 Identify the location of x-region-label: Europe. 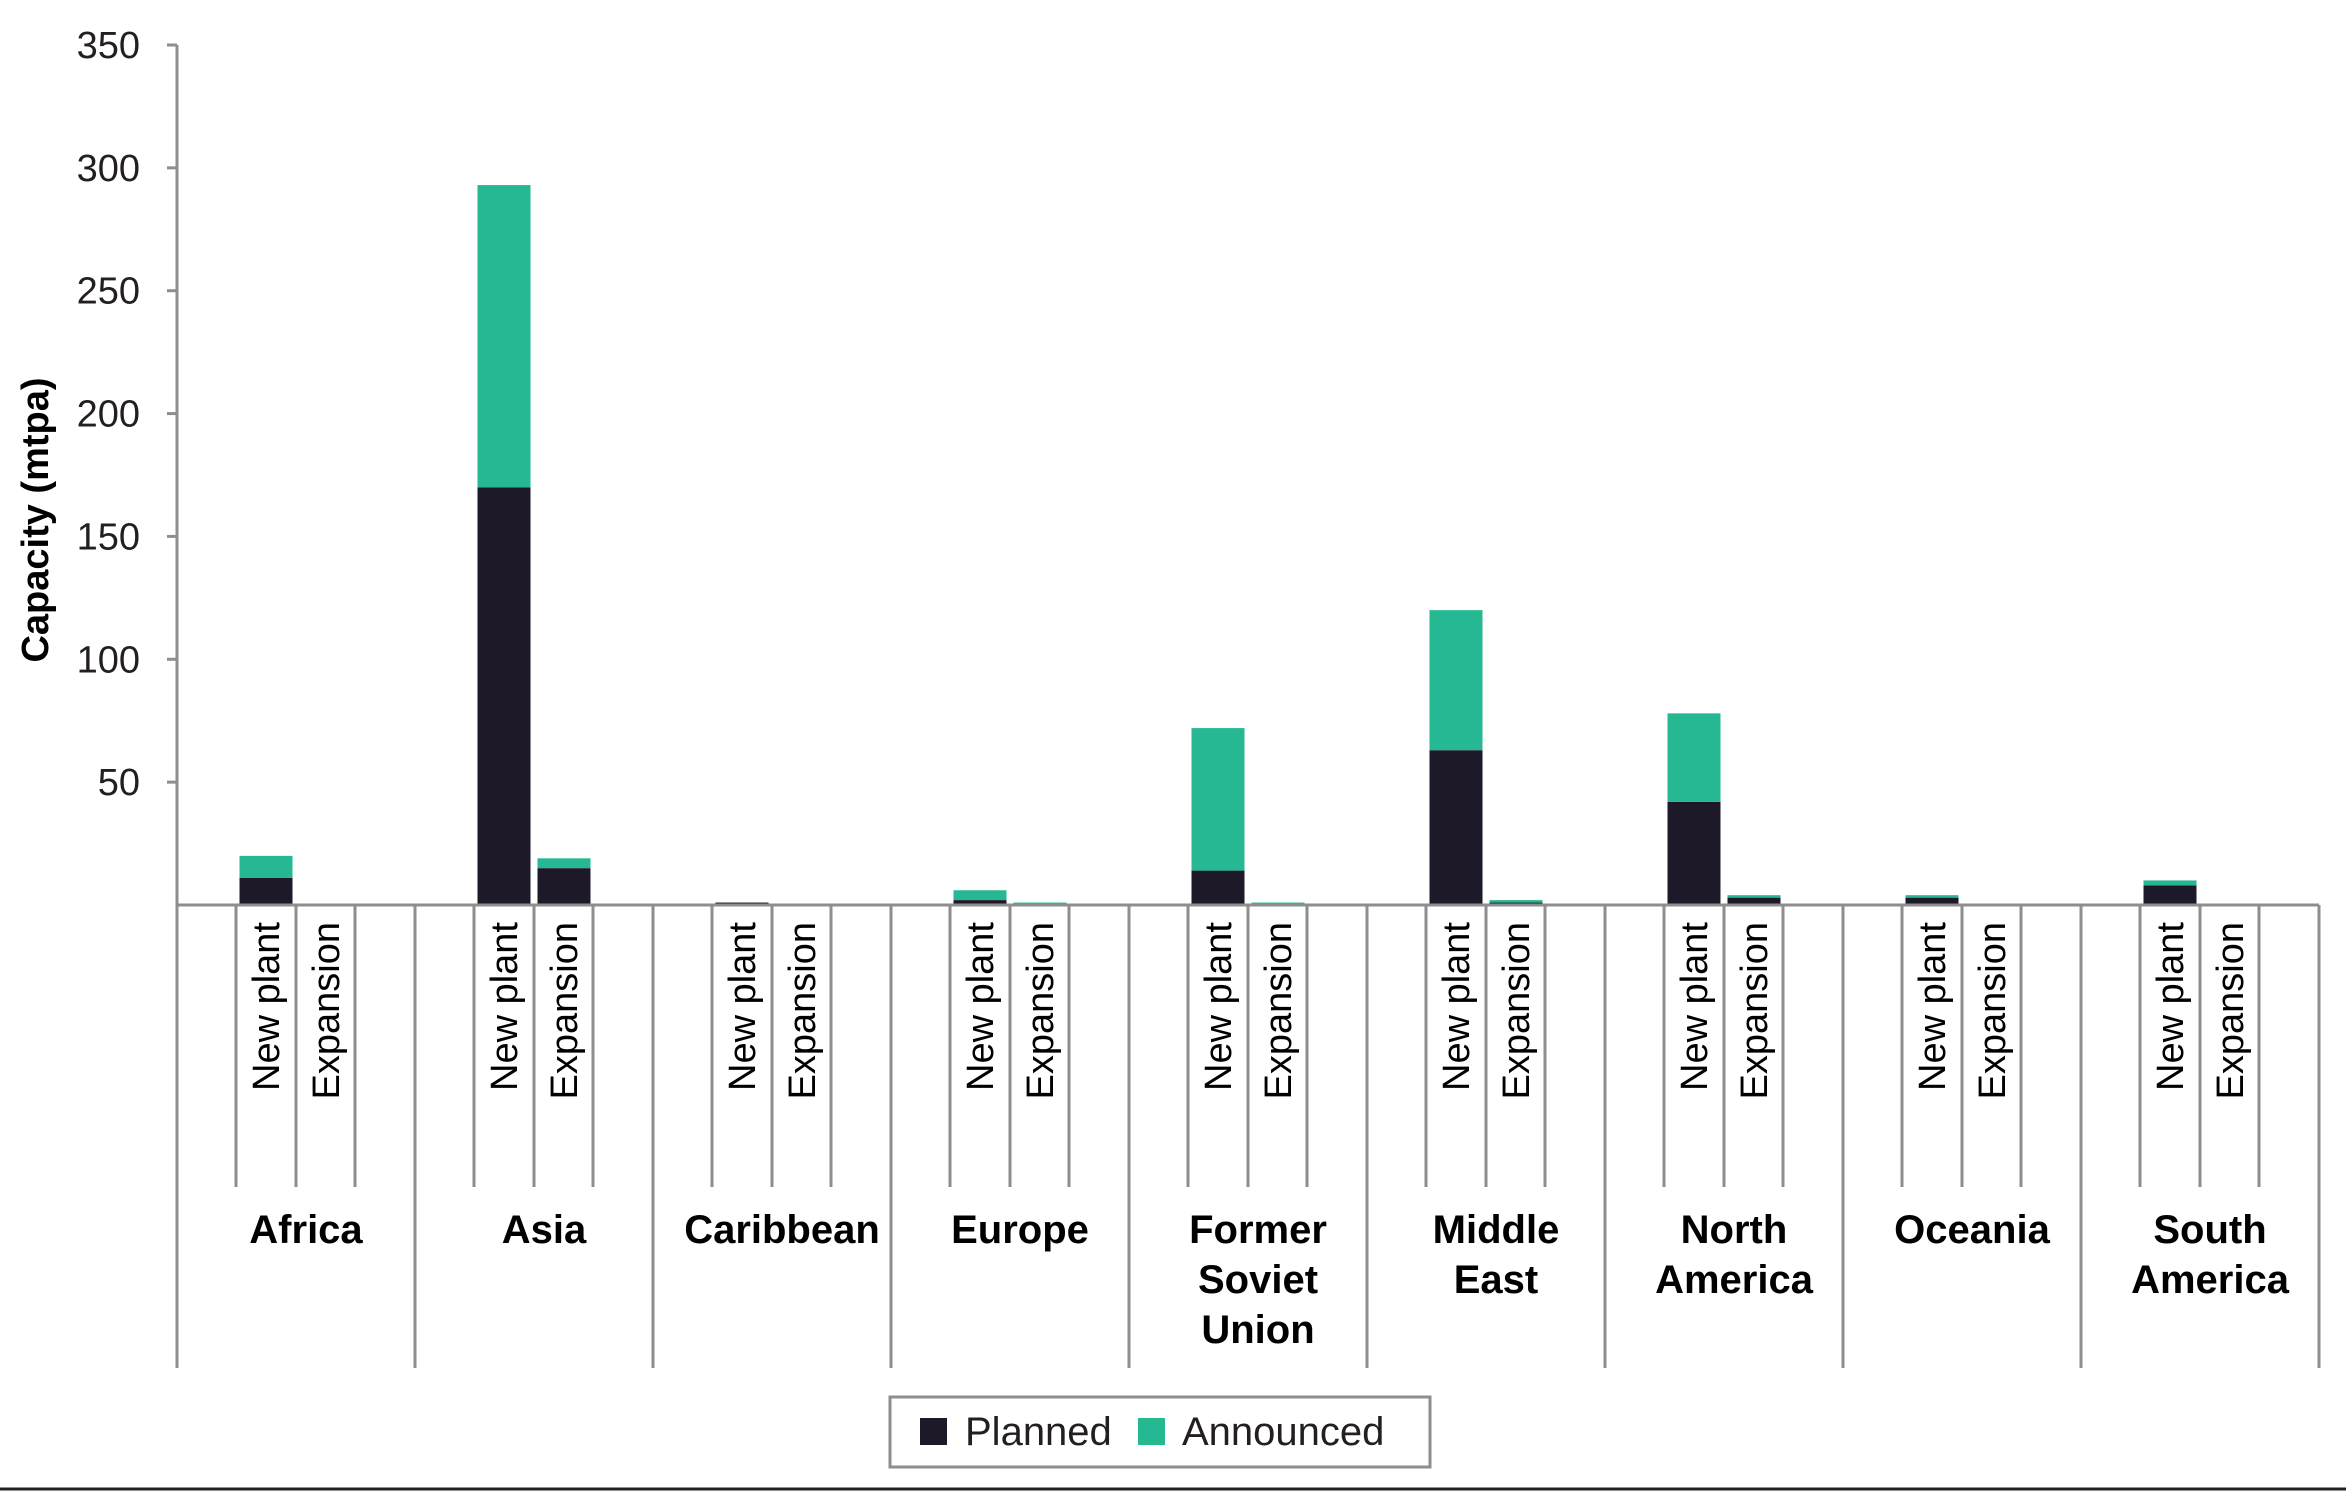
(1020, 1230).